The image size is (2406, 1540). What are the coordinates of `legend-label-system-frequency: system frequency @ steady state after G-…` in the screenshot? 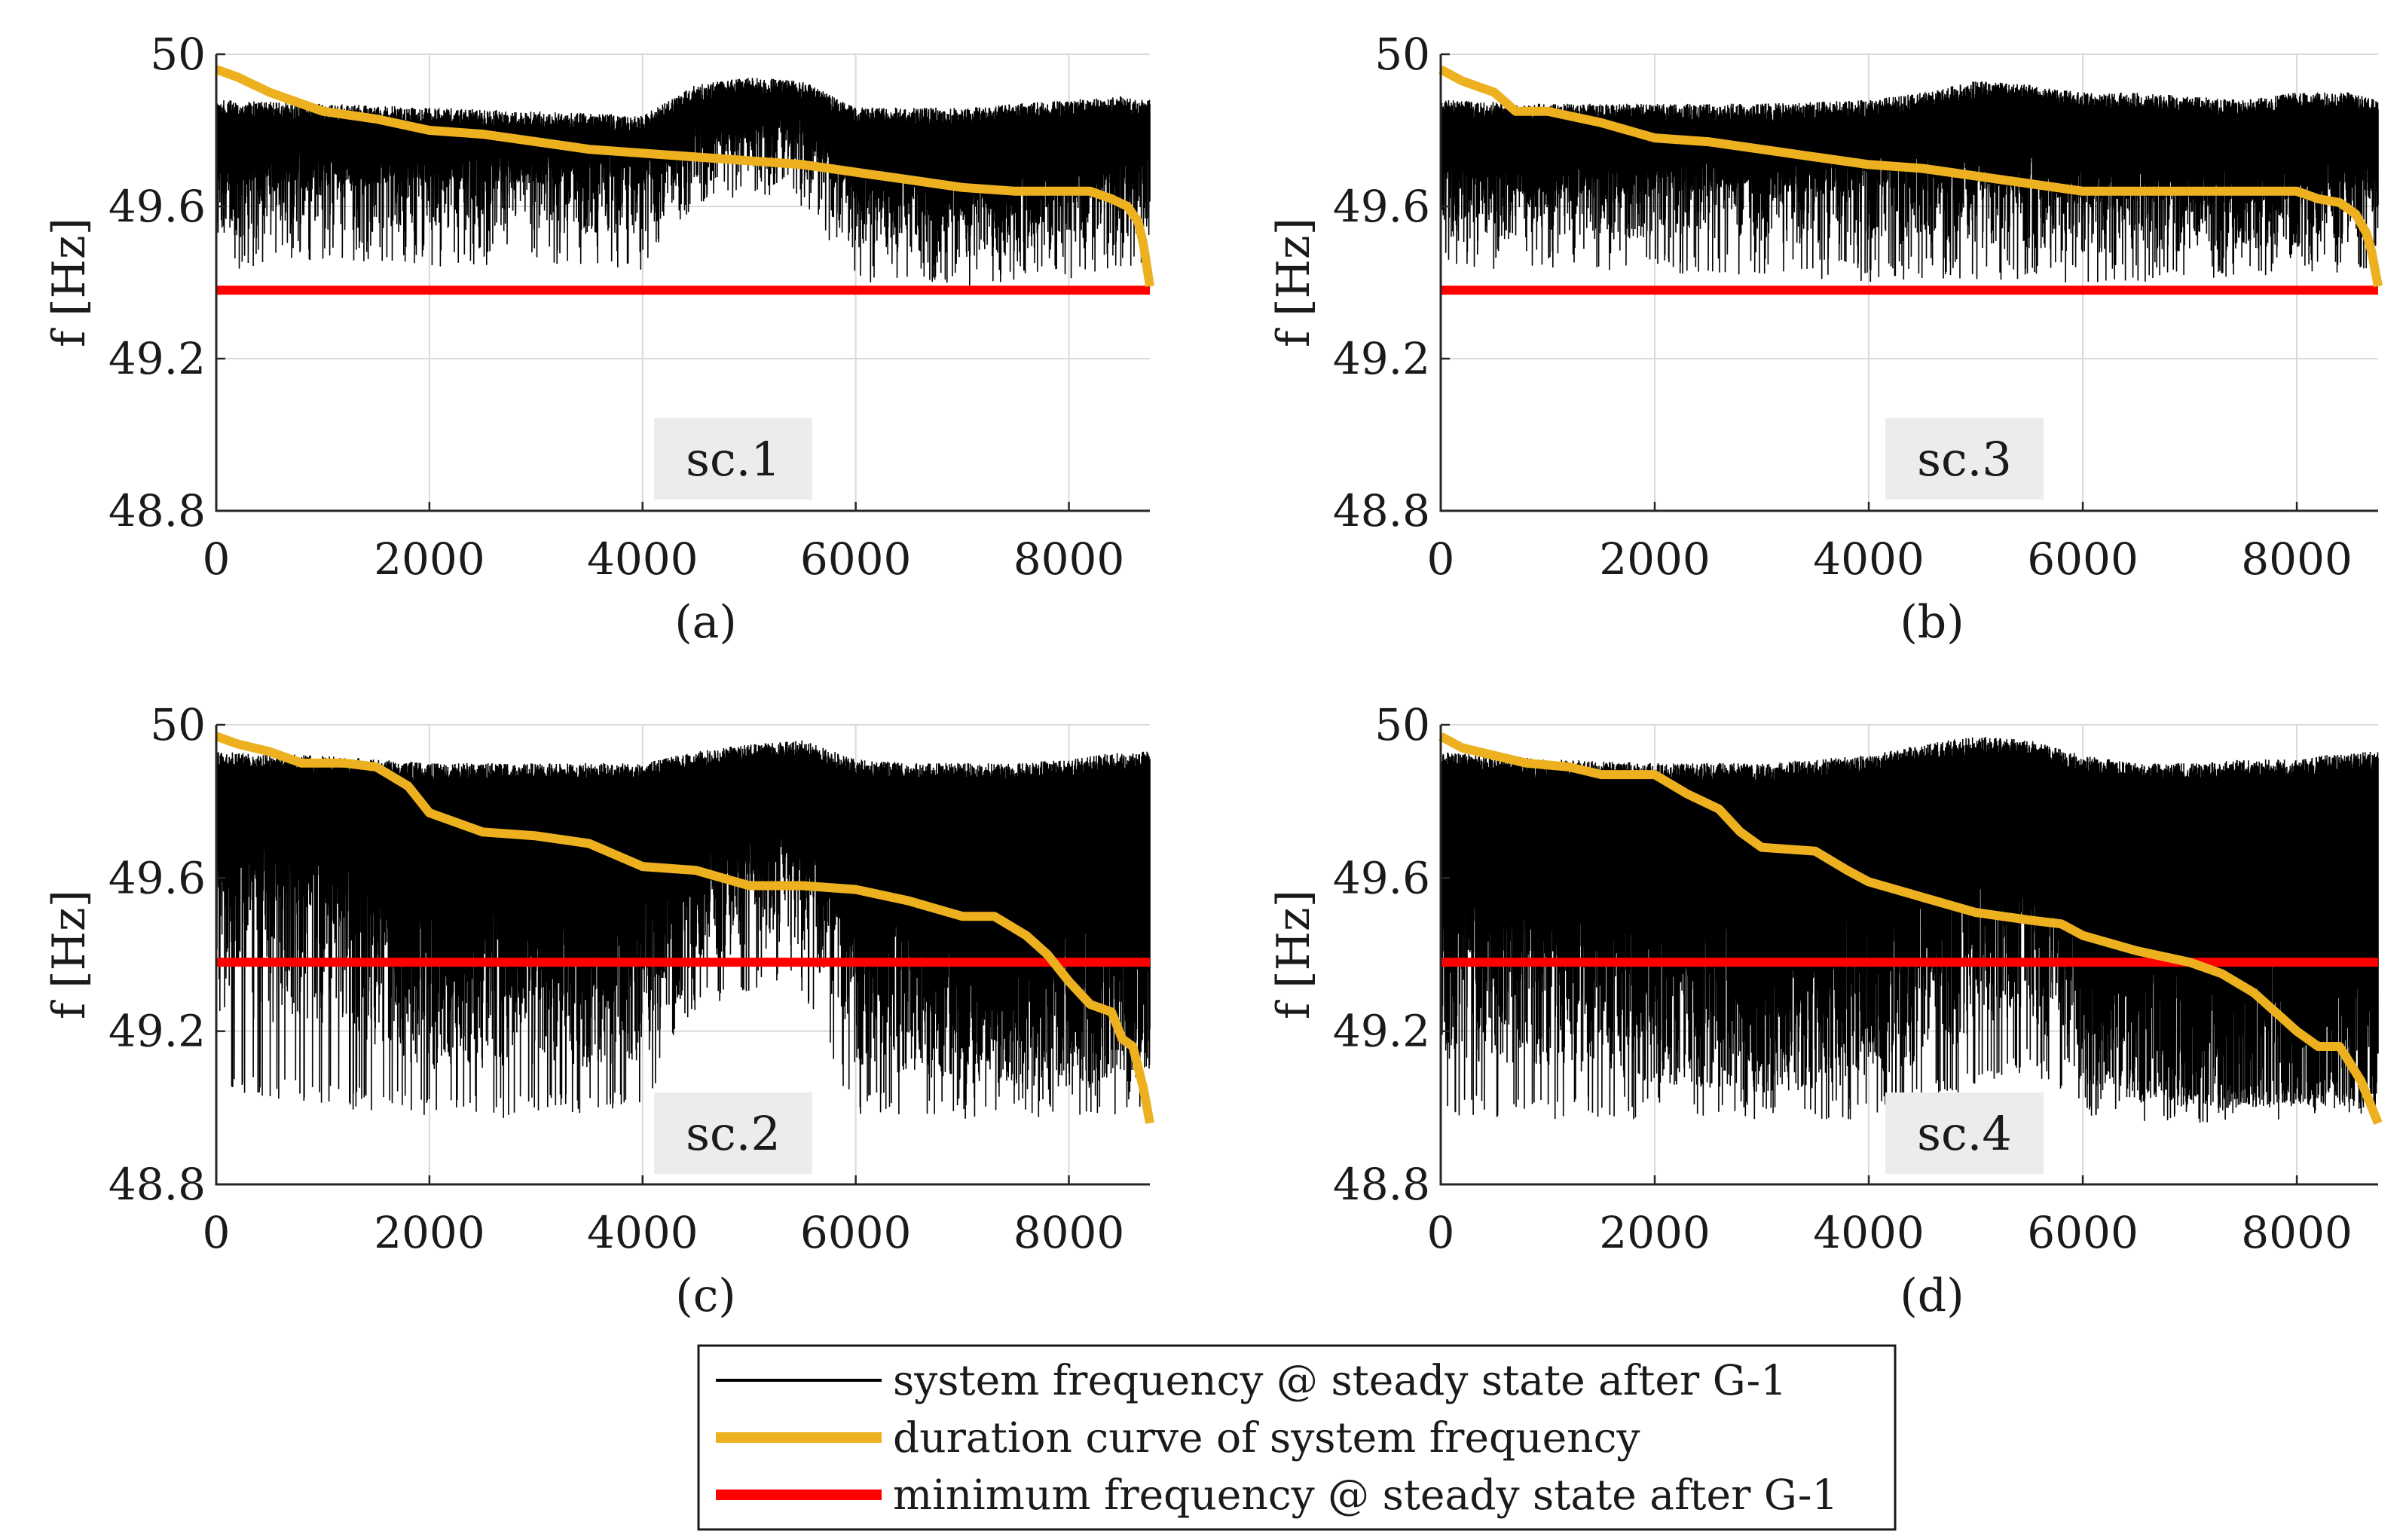 It's located at (1340, 1380).